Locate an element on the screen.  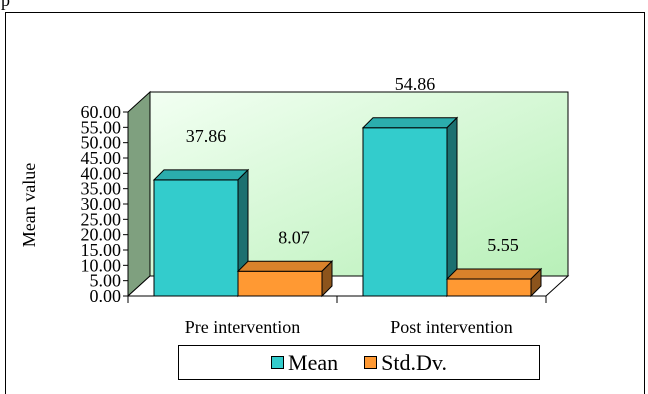
y-tick-label: 35.00 is located at coordinates (101, 189).